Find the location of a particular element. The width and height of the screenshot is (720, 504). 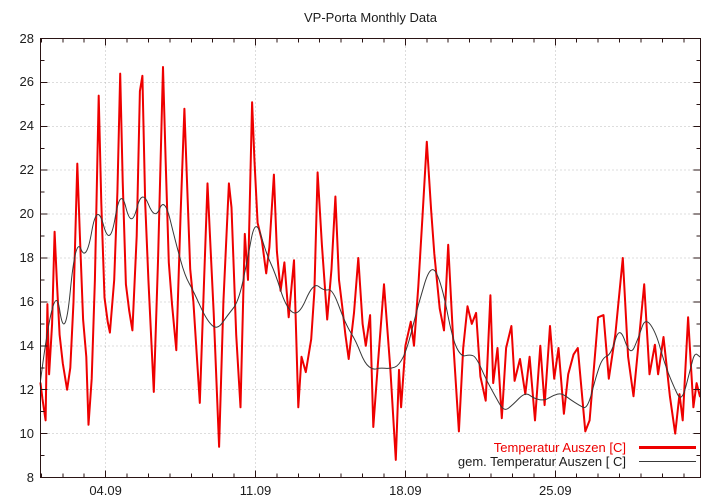

y-tick-label: 20 is located at coordinates (26, 214).